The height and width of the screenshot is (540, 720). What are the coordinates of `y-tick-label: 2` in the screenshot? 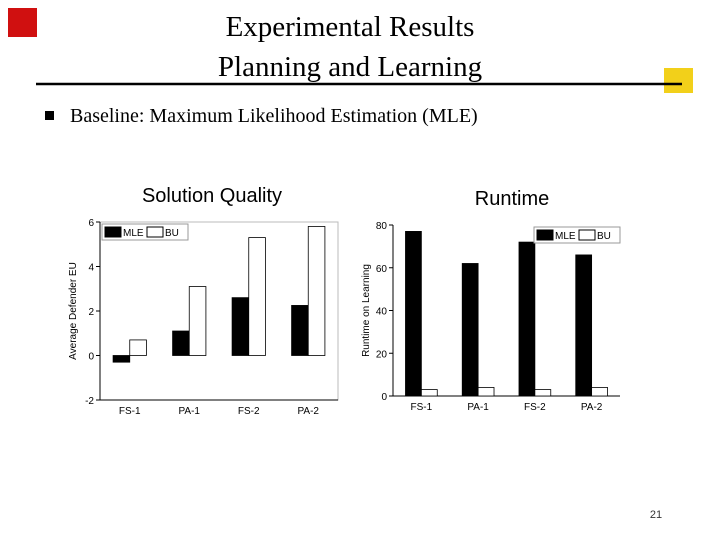 It's located at (91, 312).